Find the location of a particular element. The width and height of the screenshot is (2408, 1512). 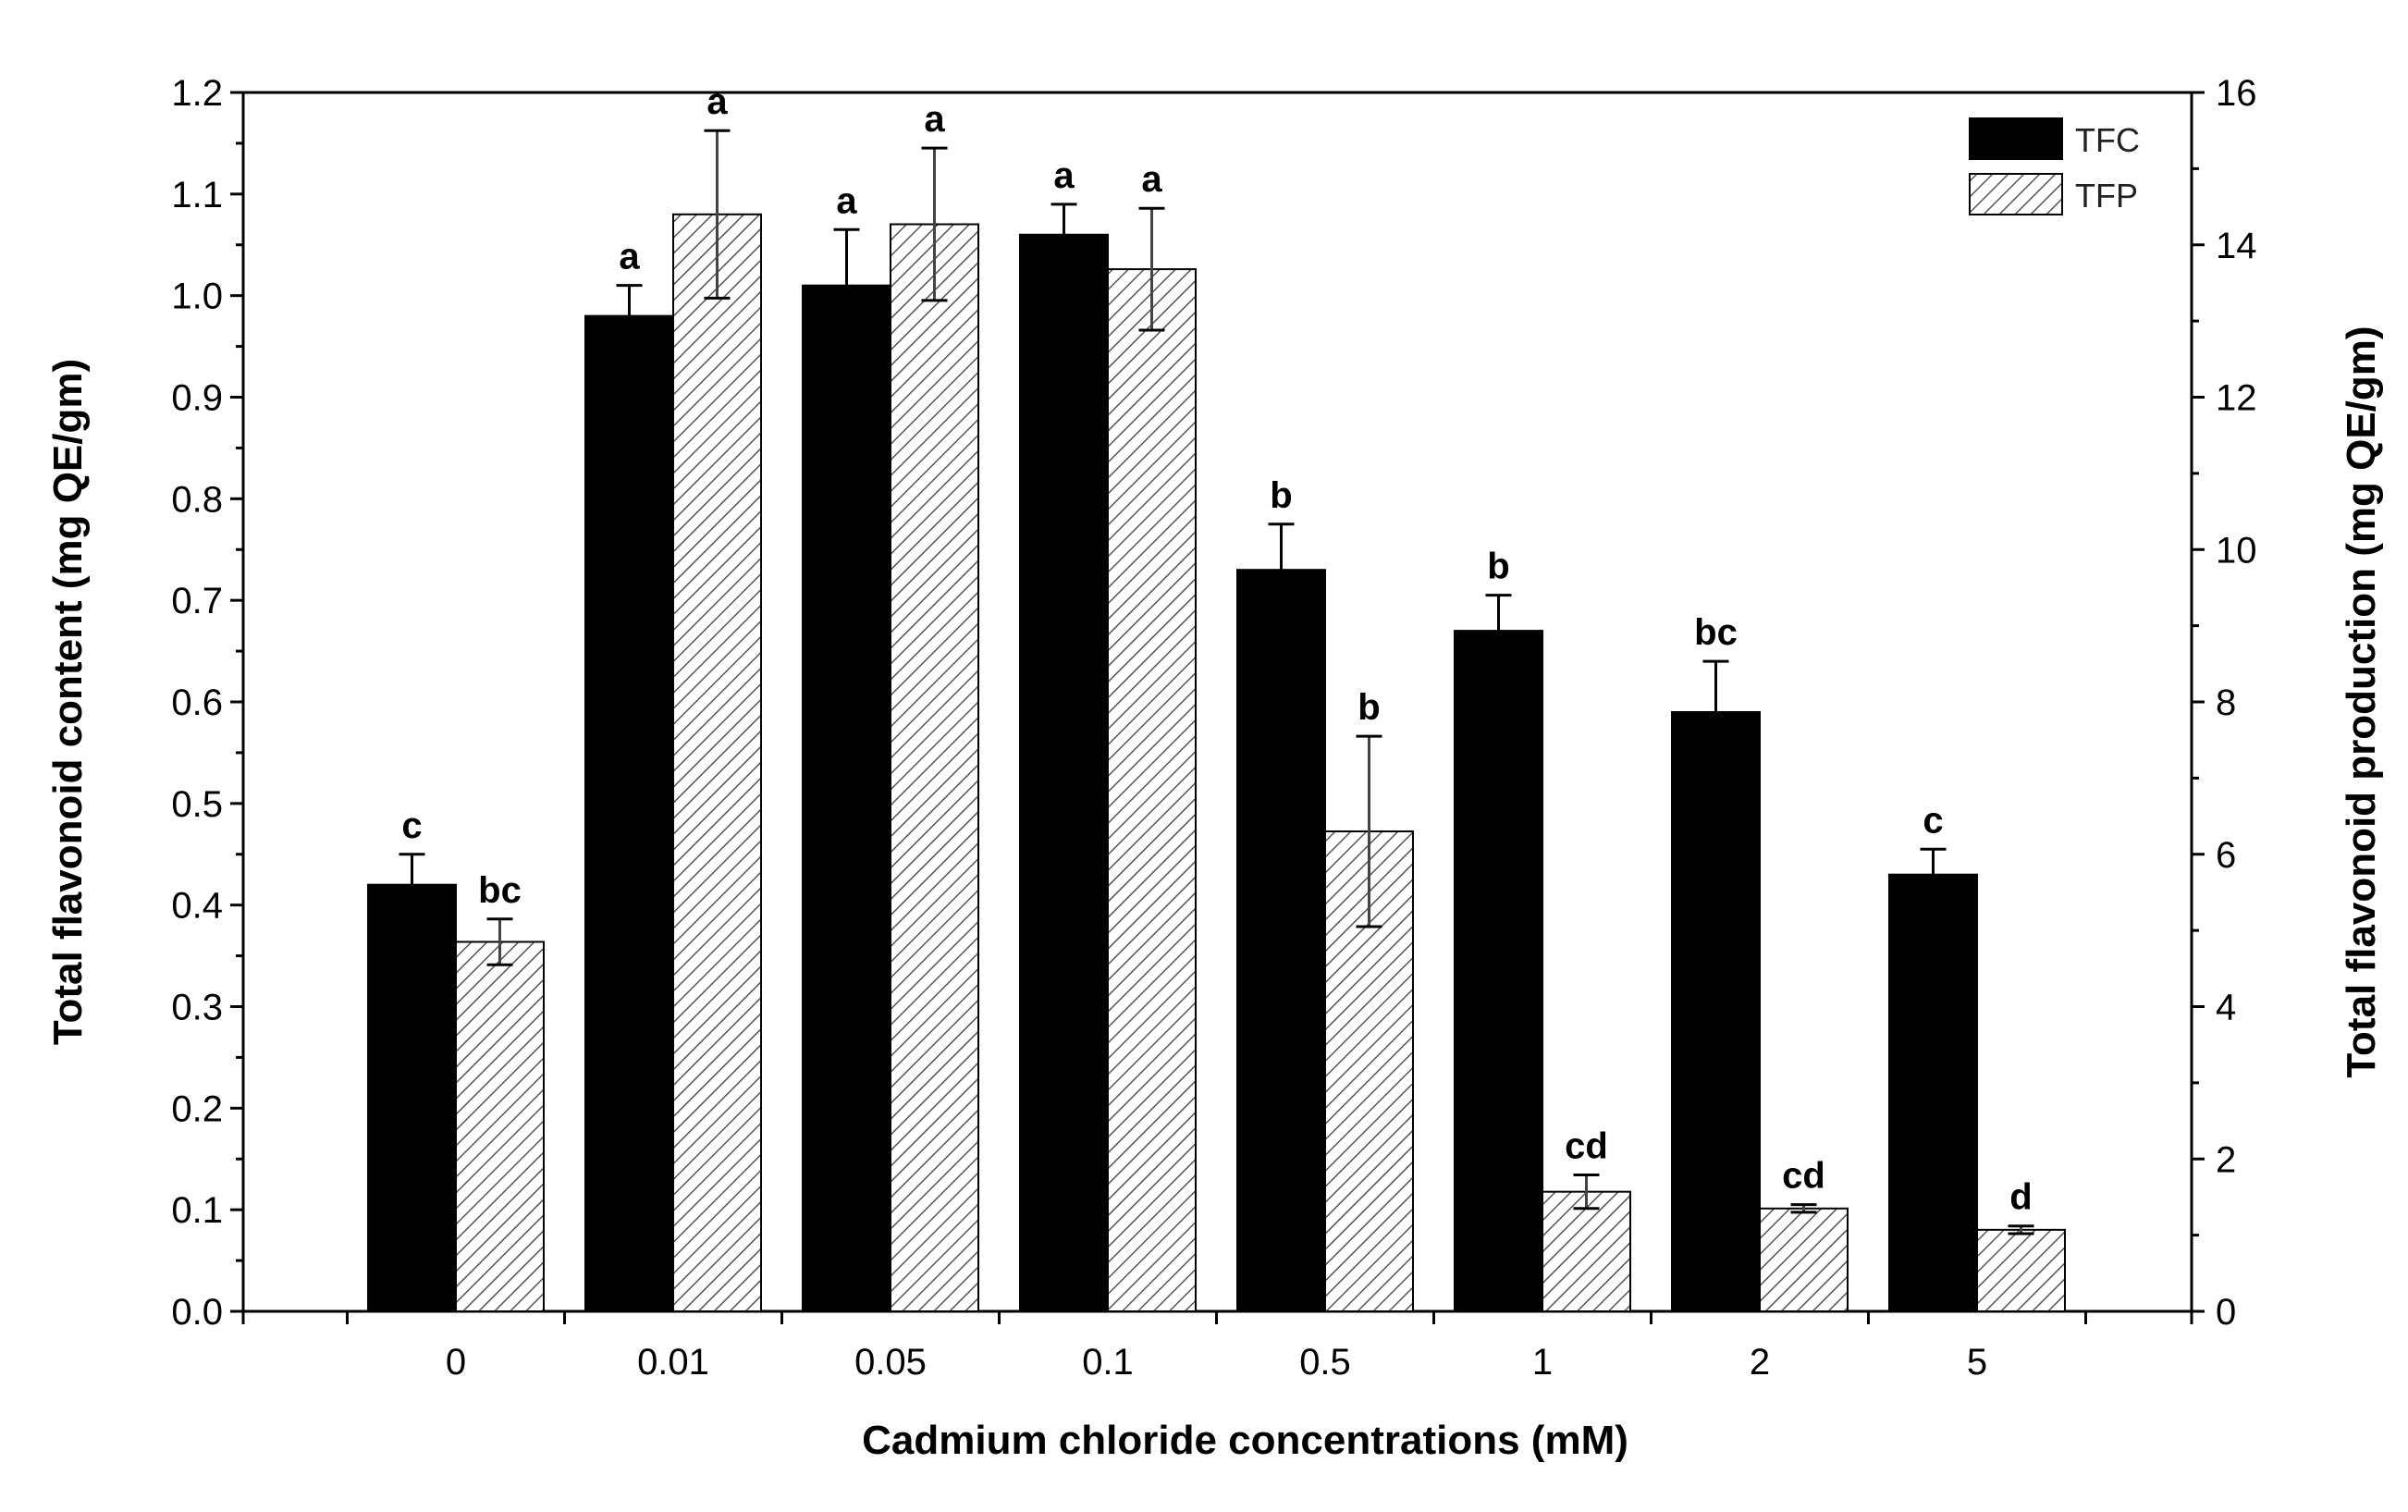

left-tick-label: 0.0 is located at coordinates (197, 1312).